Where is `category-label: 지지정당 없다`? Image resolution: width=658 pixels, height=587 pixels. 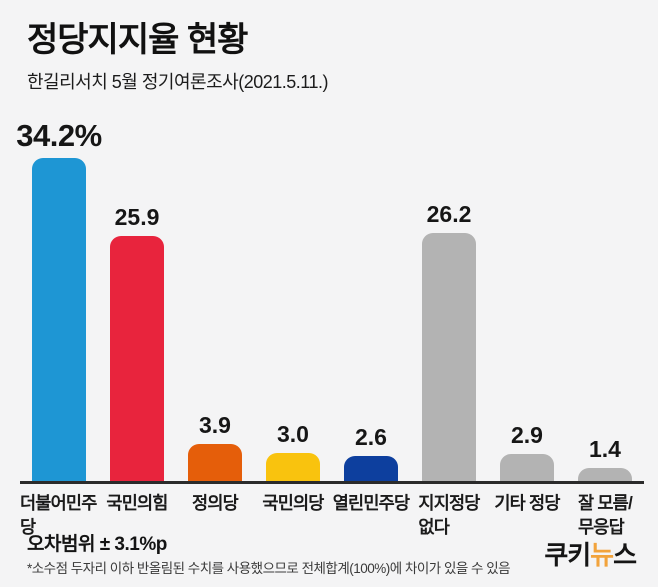
category-label: 지지정당 없다 is located at coordinates (449, 515).